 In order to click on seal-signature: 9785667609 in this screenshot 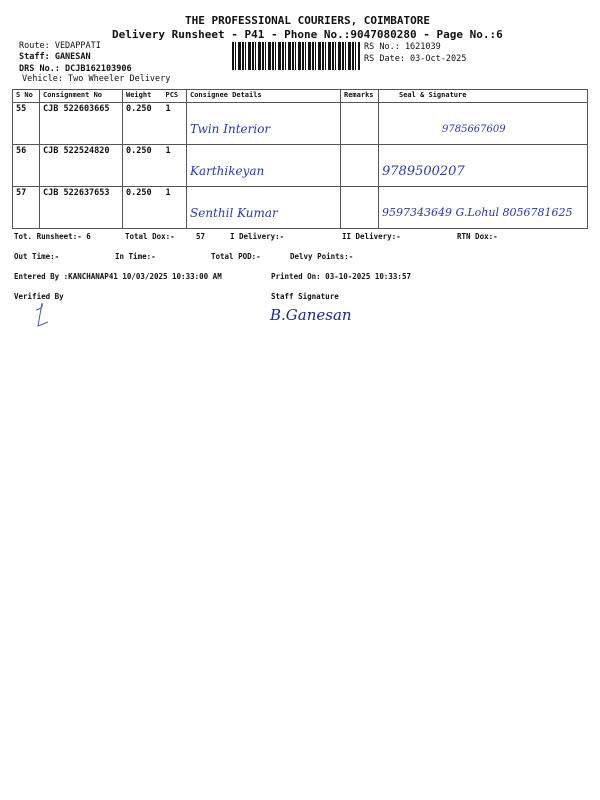, I will do `click(483, 123)`.